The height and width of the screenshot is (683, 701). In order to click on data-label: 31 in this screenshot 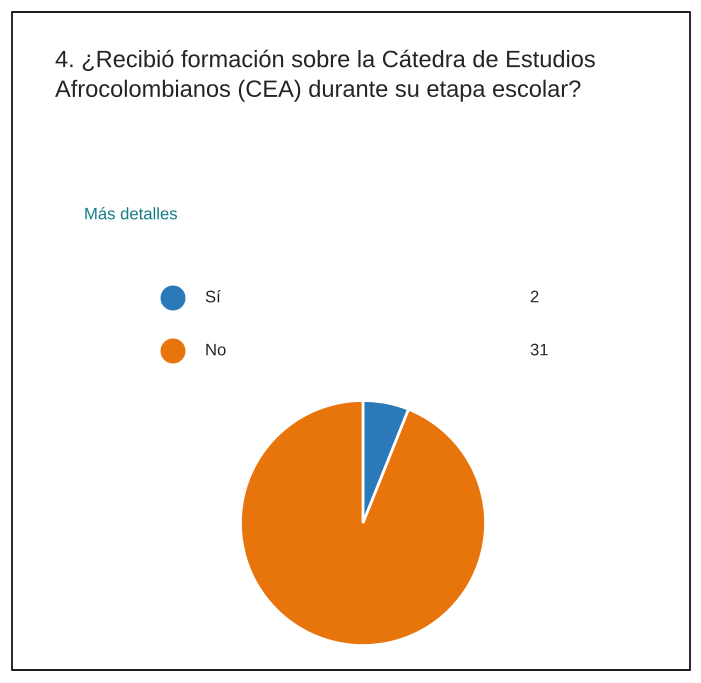, I will do `click(539, 350)`.